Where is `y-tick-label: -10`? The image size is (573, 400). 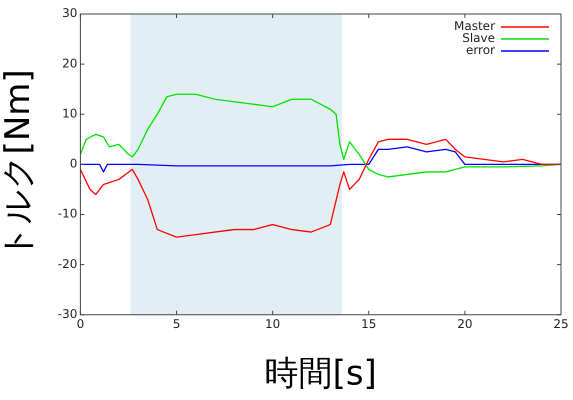 y-tick-label: -10 is located at coordinates (68, 213).